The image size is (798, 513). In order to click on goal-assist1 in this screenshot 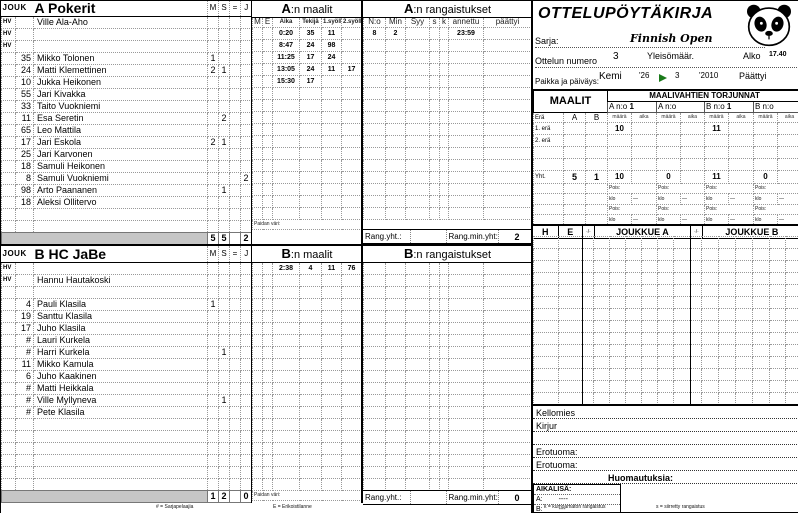, I will do `click(332, 316)`.